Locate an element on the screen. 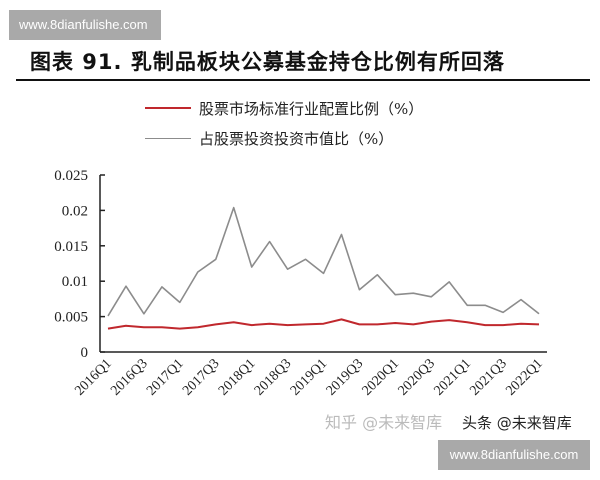 This screenshot has height=480, width=600. y-tick-label: 0.01 is located at coordinates (75, 282).